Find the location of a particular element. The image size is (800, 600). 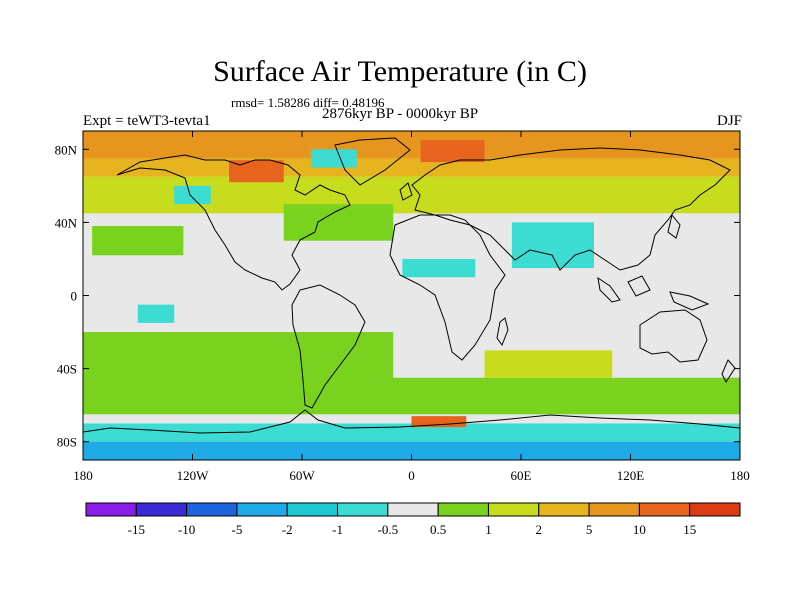

lon-tick-label: 60W is located at coordinates (302, 475).